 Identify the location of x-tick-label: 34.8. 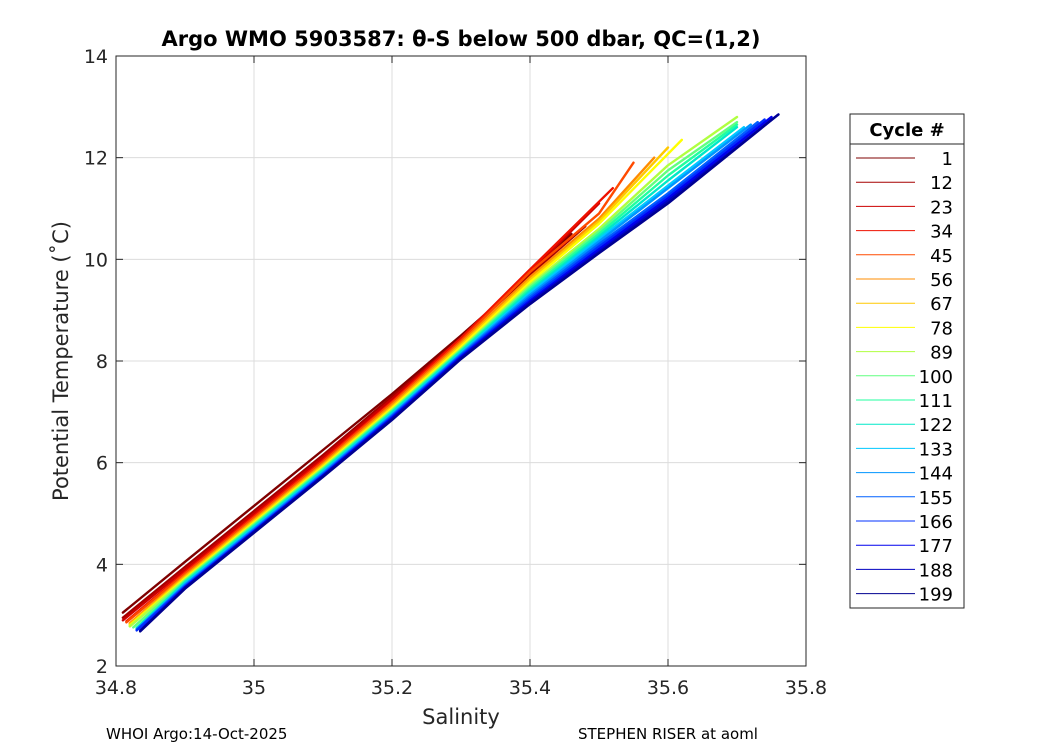
(116, 688).